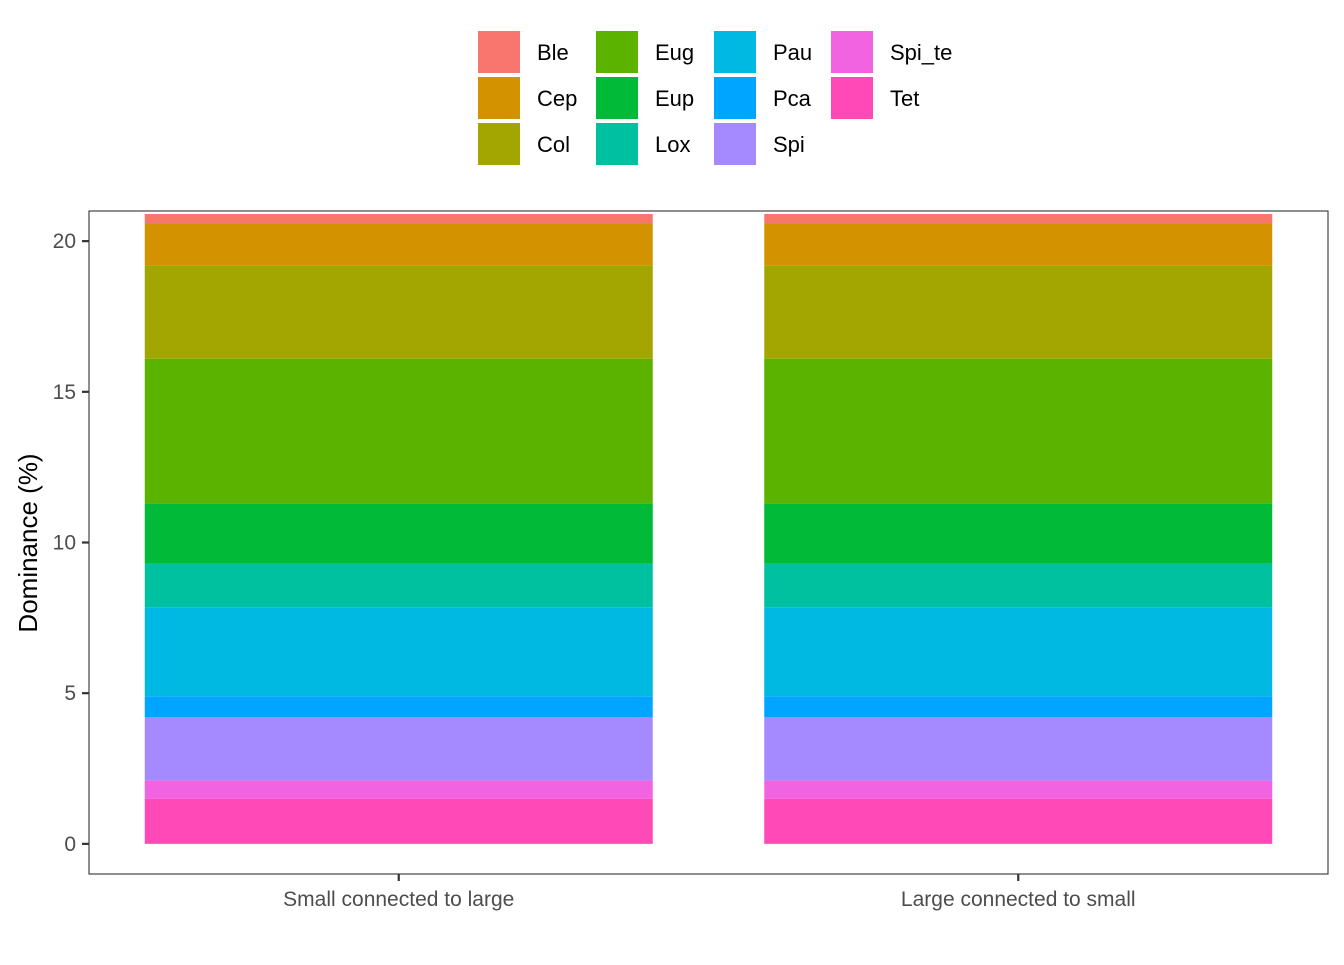 The height and width of the screenshot is (965, 1344). Describe the element at coordinates (763, 52) in the screenshot. I see `legend-item-pau: Pau` at that location.